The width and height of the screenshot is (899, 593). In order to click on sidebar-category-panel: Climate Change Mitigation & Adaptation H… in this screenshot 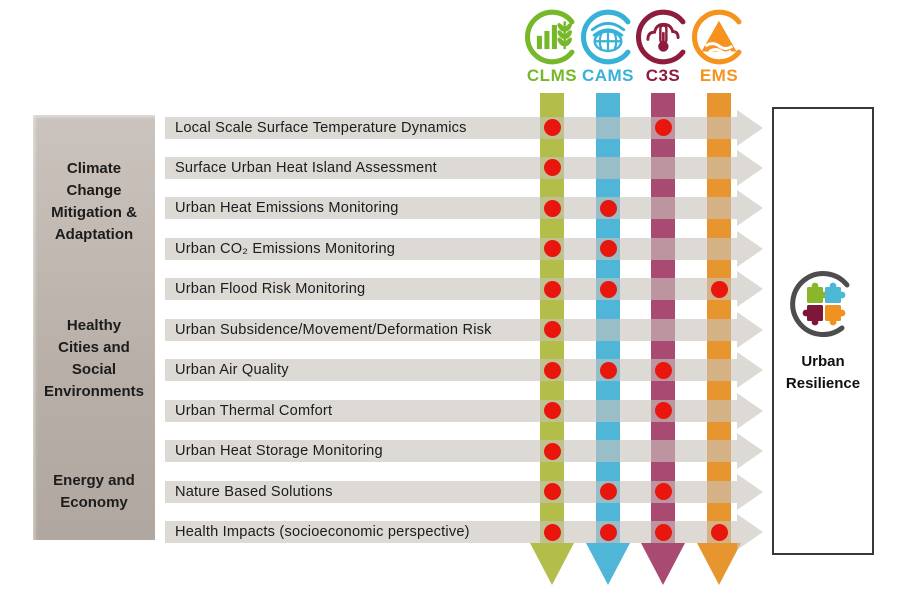, I will do `click(94, 327)`.